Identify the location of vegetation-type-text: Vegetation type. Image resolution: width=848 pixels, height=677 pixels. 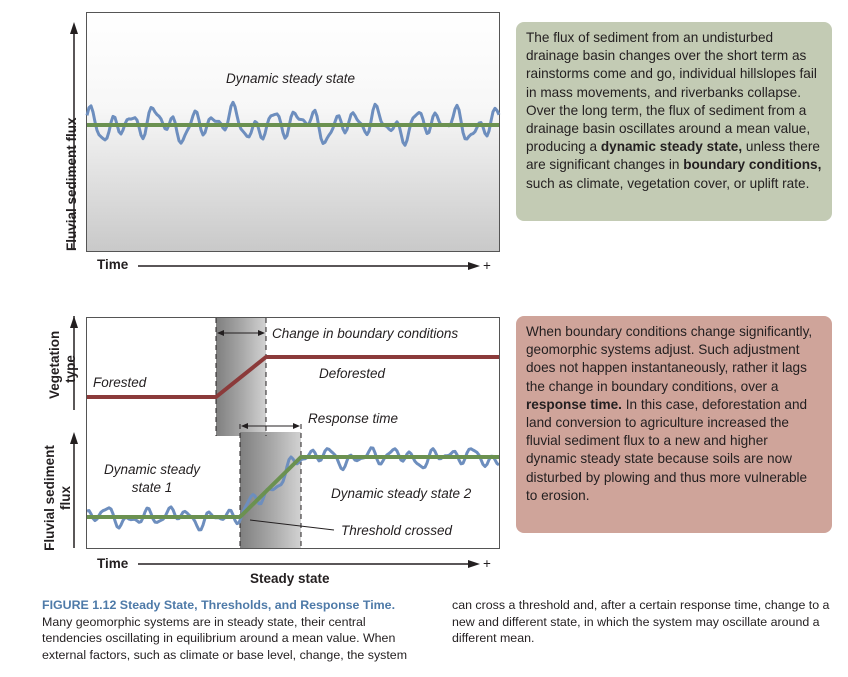
(62, 364).